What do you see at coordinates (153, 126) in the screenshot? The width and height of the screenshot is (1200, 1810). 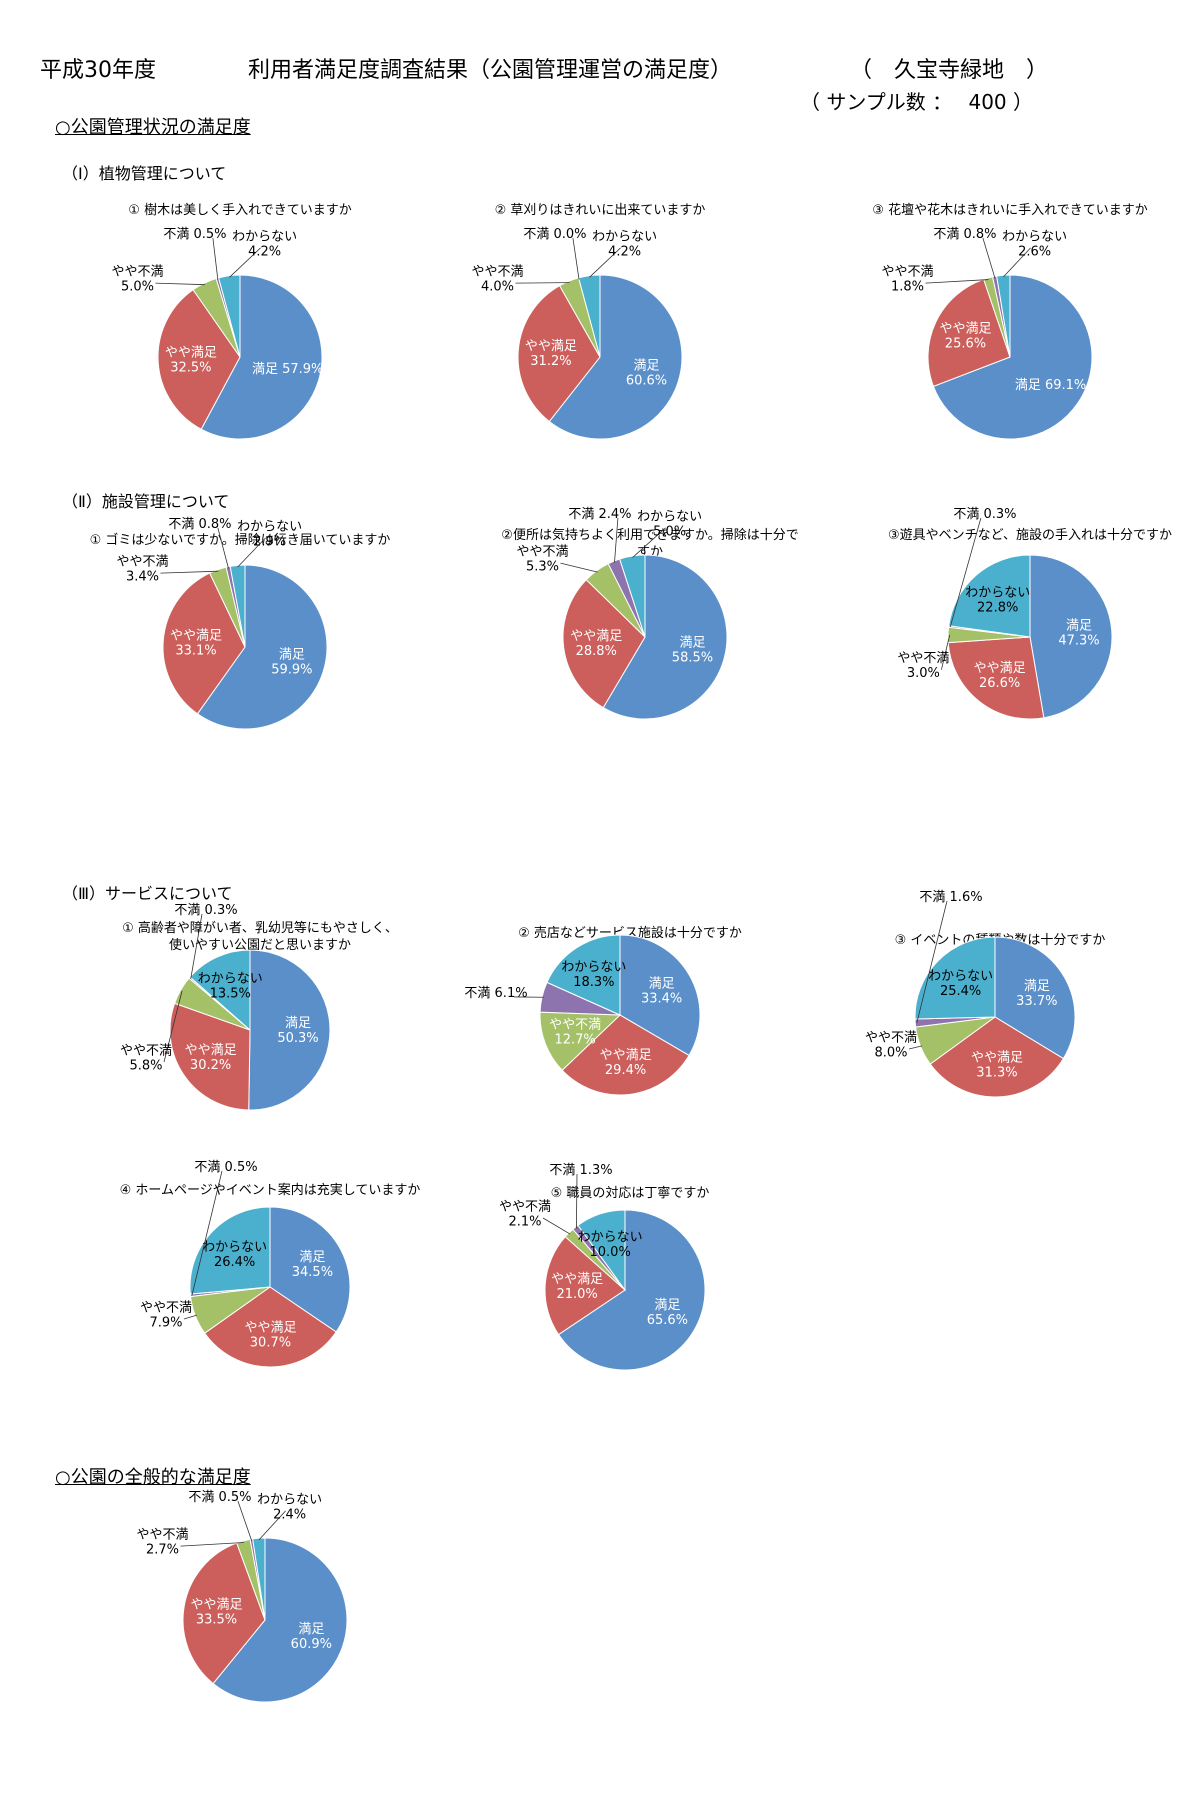 I see `section-park-status: ○公園管理状況の満足度` at bounding box center [153, 126].